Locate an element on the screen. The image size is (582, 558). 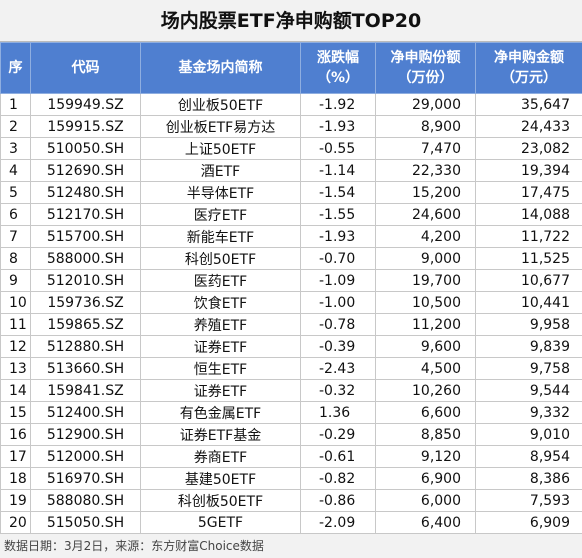
table-cell: 159736.SZ is located at coordinates (86, 303).